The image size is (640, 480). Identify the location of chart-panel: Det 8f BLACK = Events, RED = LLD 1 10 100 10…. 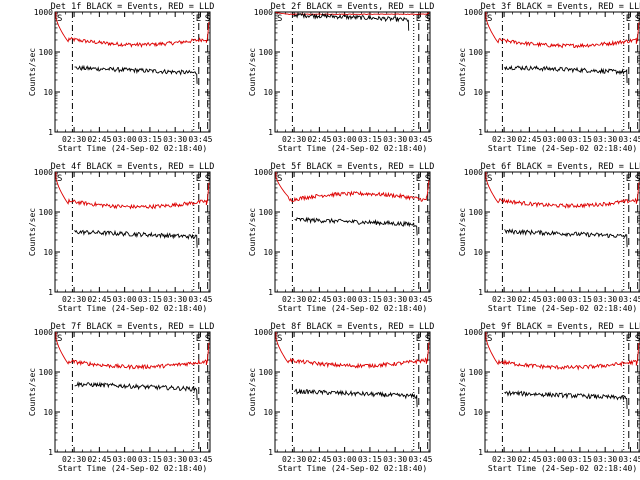
(341, 397).